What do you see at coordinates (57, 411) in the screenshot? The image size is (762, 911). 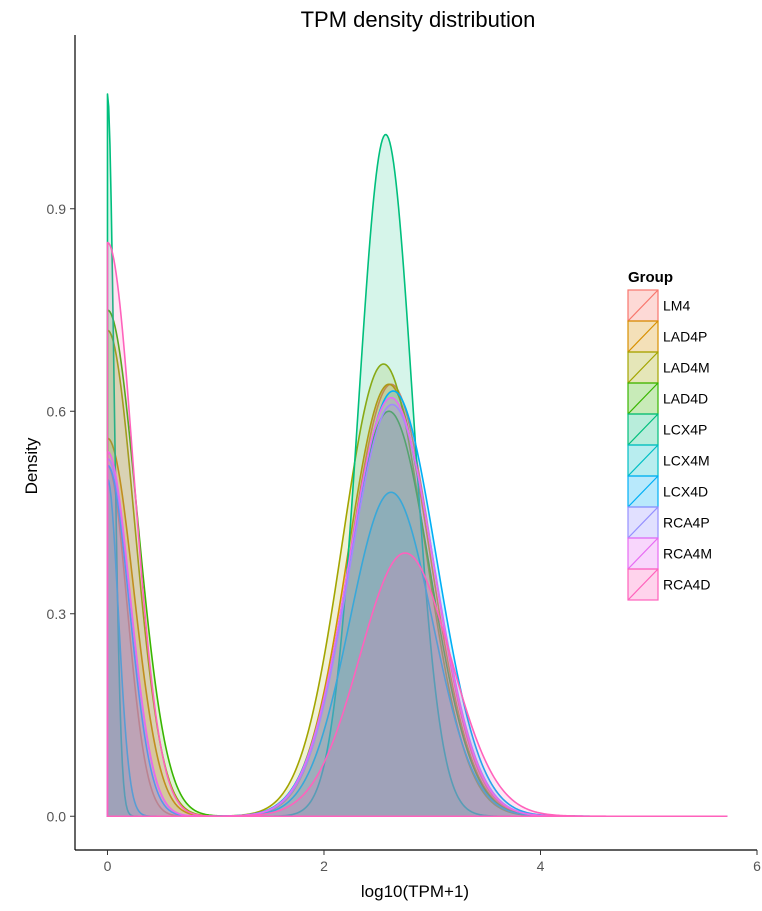 I see `y-tick-label: 0.6` at bounding box center [57, 411].